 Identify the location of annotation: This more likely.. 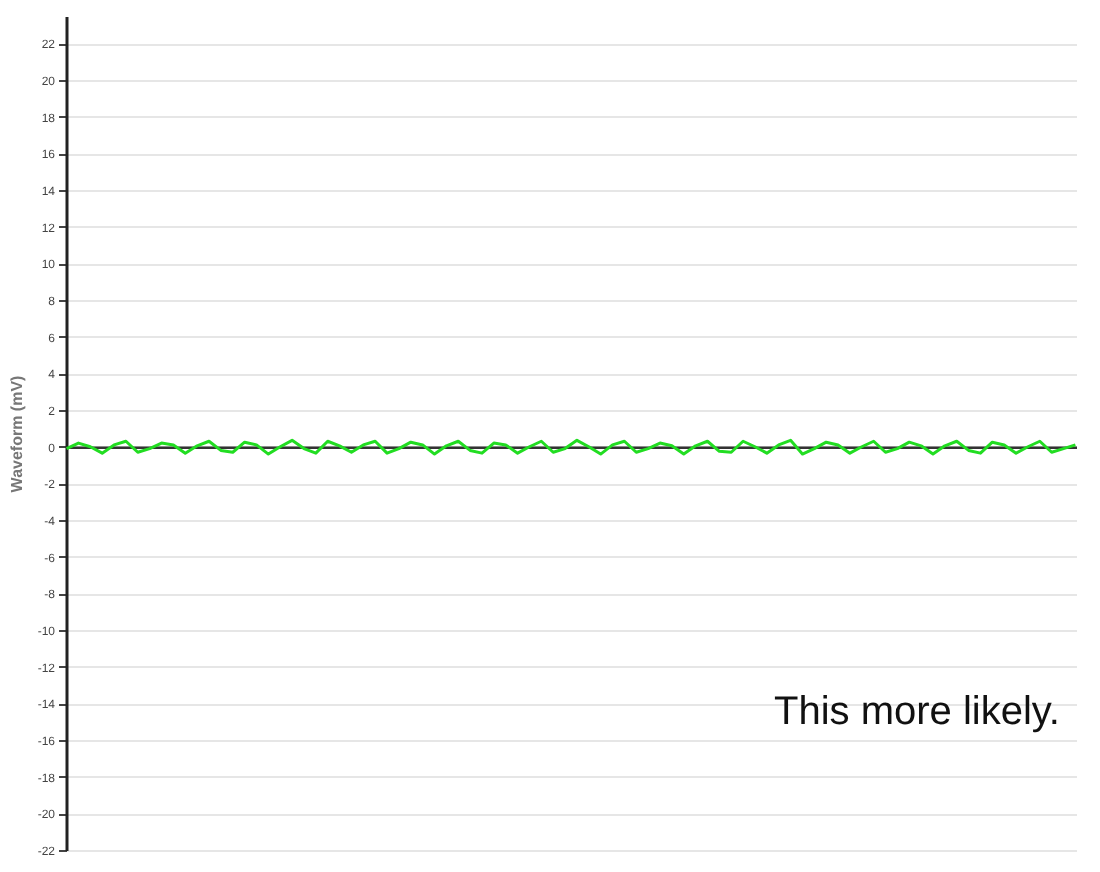
(917, 712).